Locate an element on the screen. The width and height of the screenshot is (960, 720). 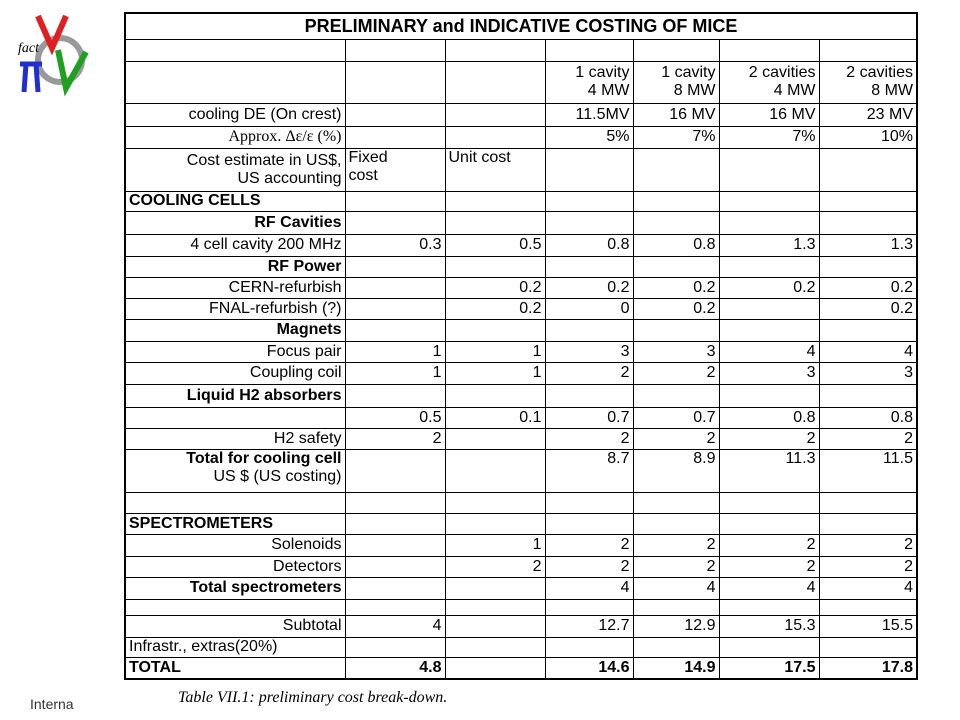
table-row: FNAL-refurbish (?) 0.2 0 0.2 0.2 is located at coordinates (521, 308).